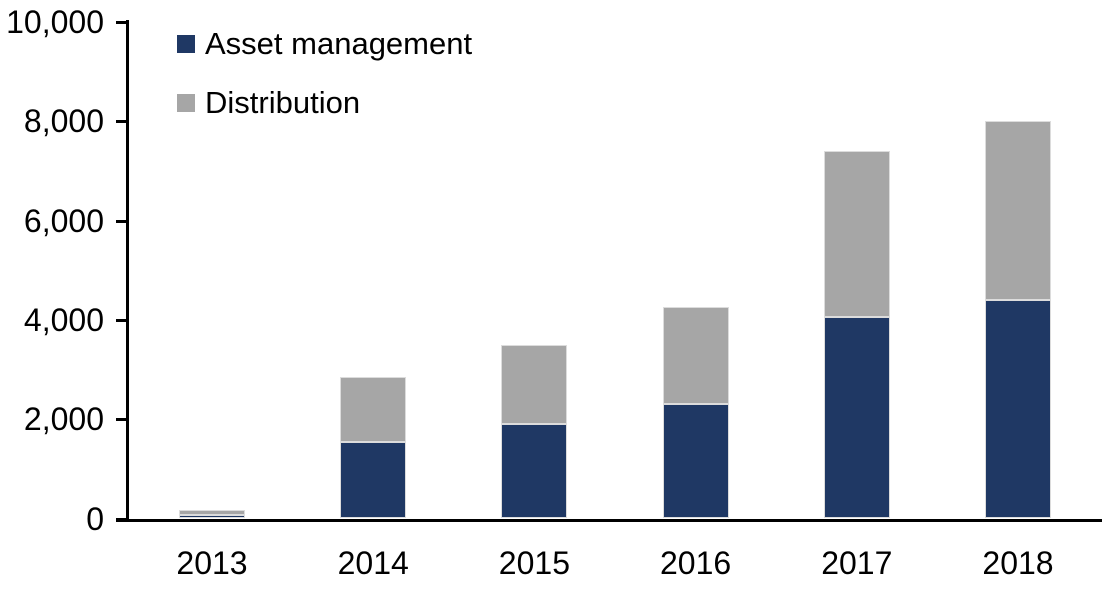 The image size is (1102, 594). What do you see at coordinates (609, 520) in the screenshot?
I see `x-axis-line` at bounding box center [609, 520].